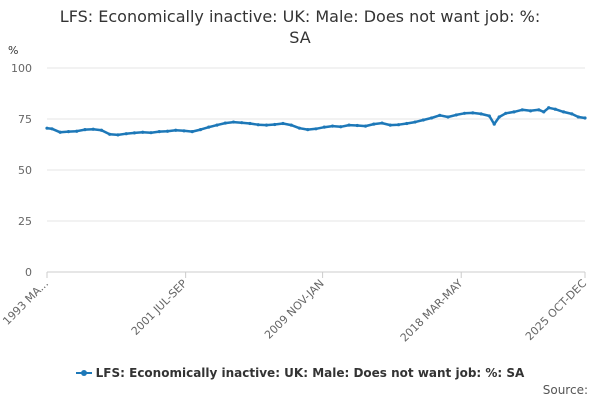 Image resolution: width=600 pixels, height=400 pixels. What do you see at coordinates (21, 68) in the screenshot?
I see `y-tick-label: 100` at bounding box center [21, 68].